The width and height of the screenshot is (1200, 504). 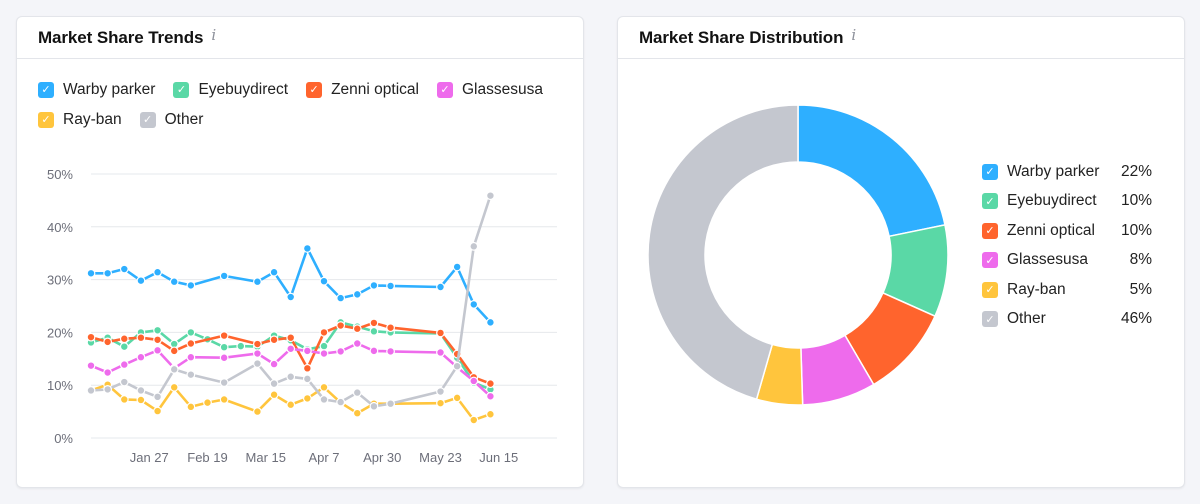 I want to click on legend-item-other: ✓ Other 46%, so click(x=1067, y=320).